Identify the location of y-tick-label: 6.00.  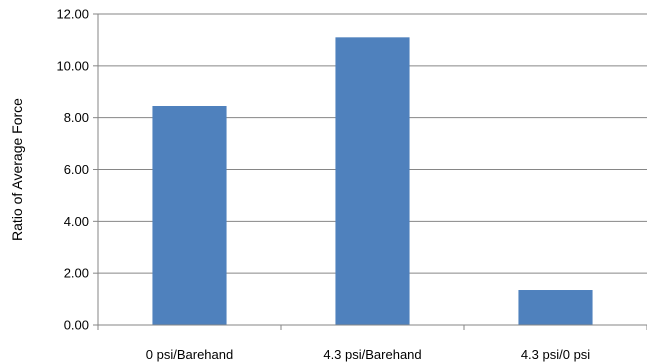
(76, 169).